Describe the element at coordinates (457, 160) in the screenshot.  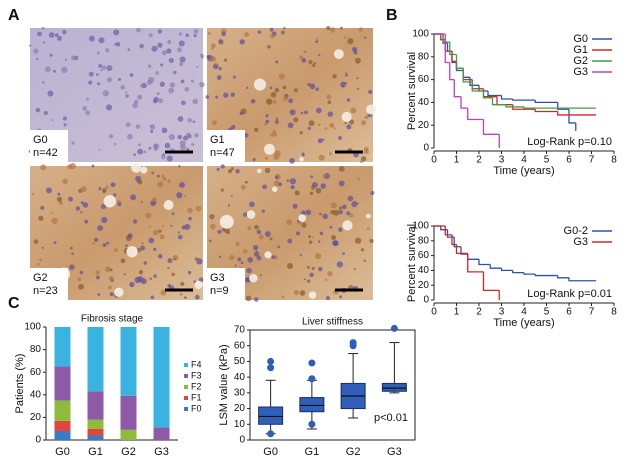
I see `x-tick-label: 1` at that location.